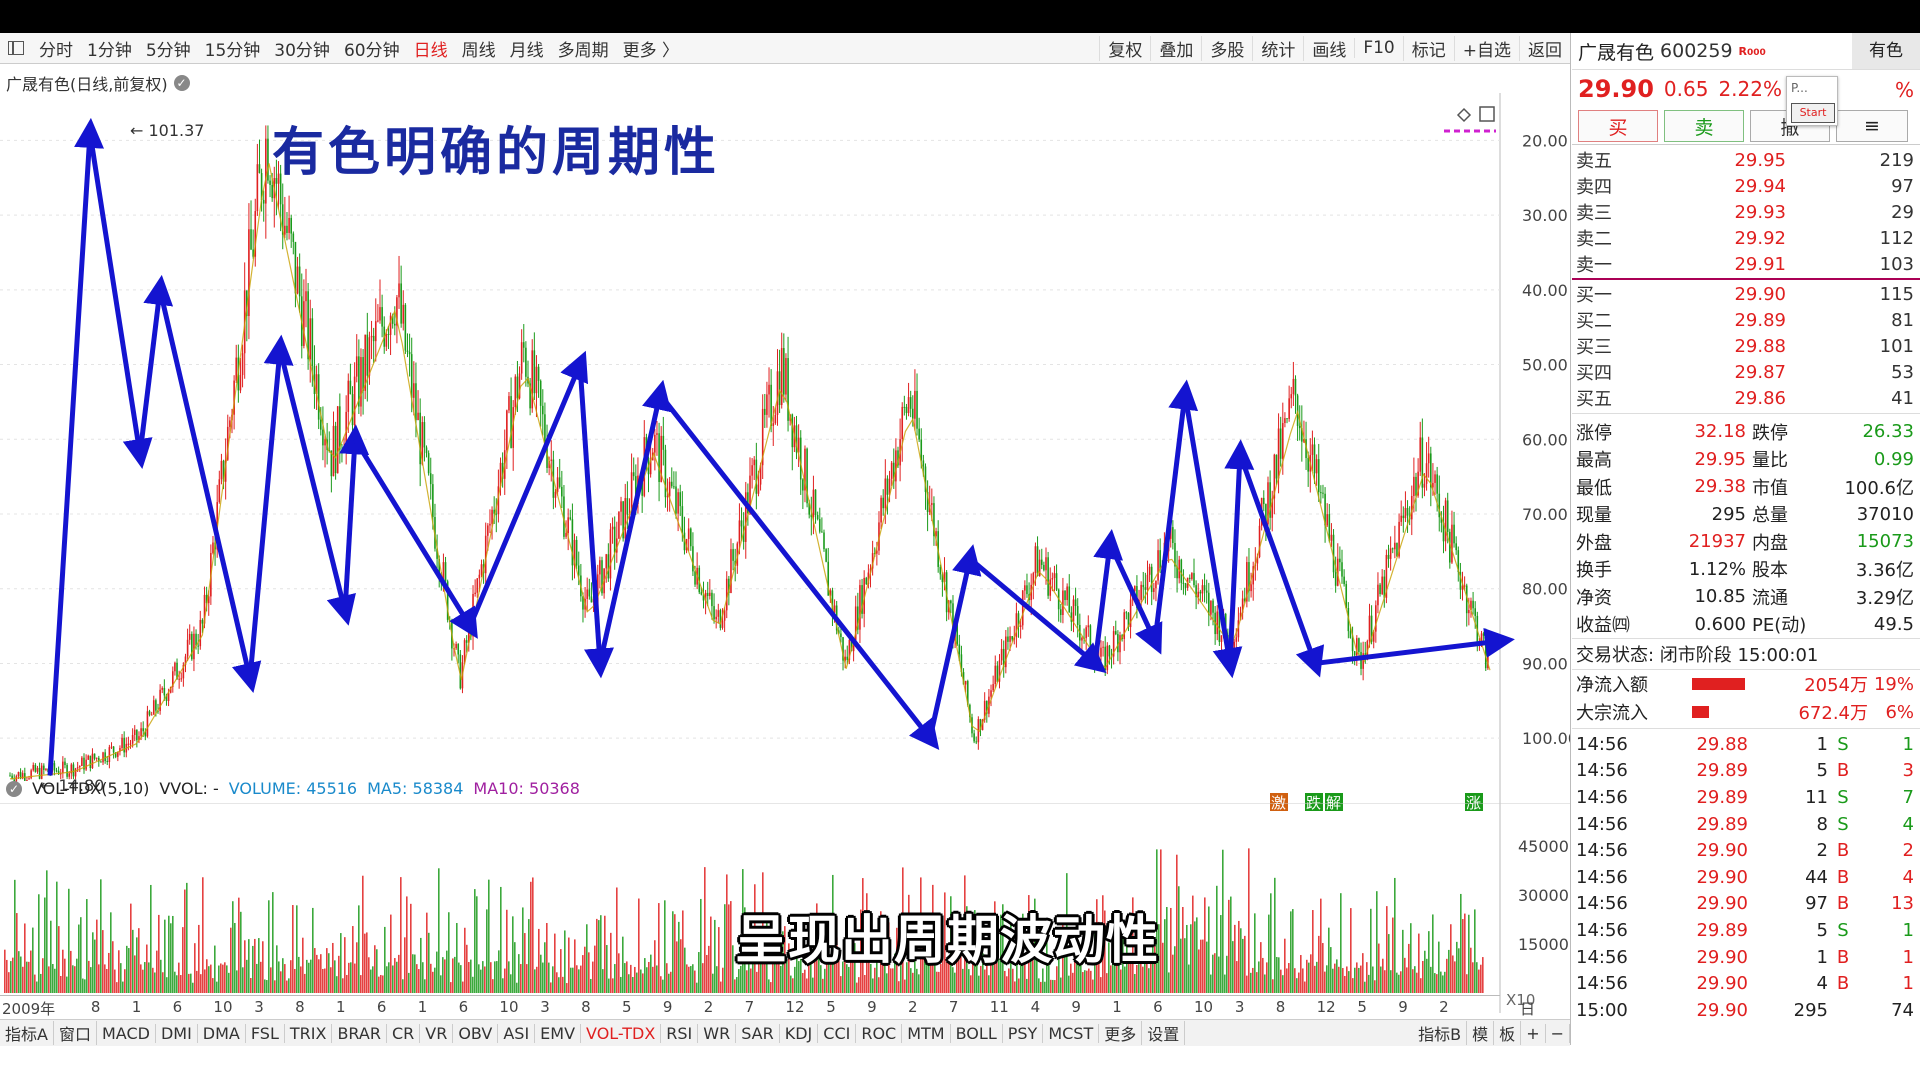 This screenshot has width=1920, height=1080. I want to click on date-tick-31: 12, so click(1326, 1007).